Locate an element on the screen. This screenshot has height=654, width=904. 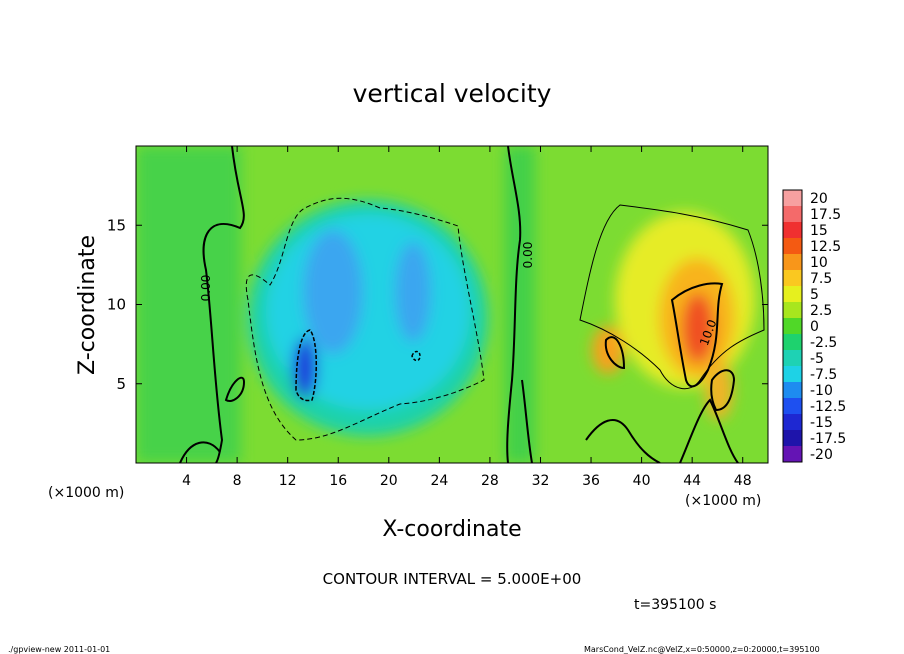
contour-plus10-lower is located at coordinates (723, 390).